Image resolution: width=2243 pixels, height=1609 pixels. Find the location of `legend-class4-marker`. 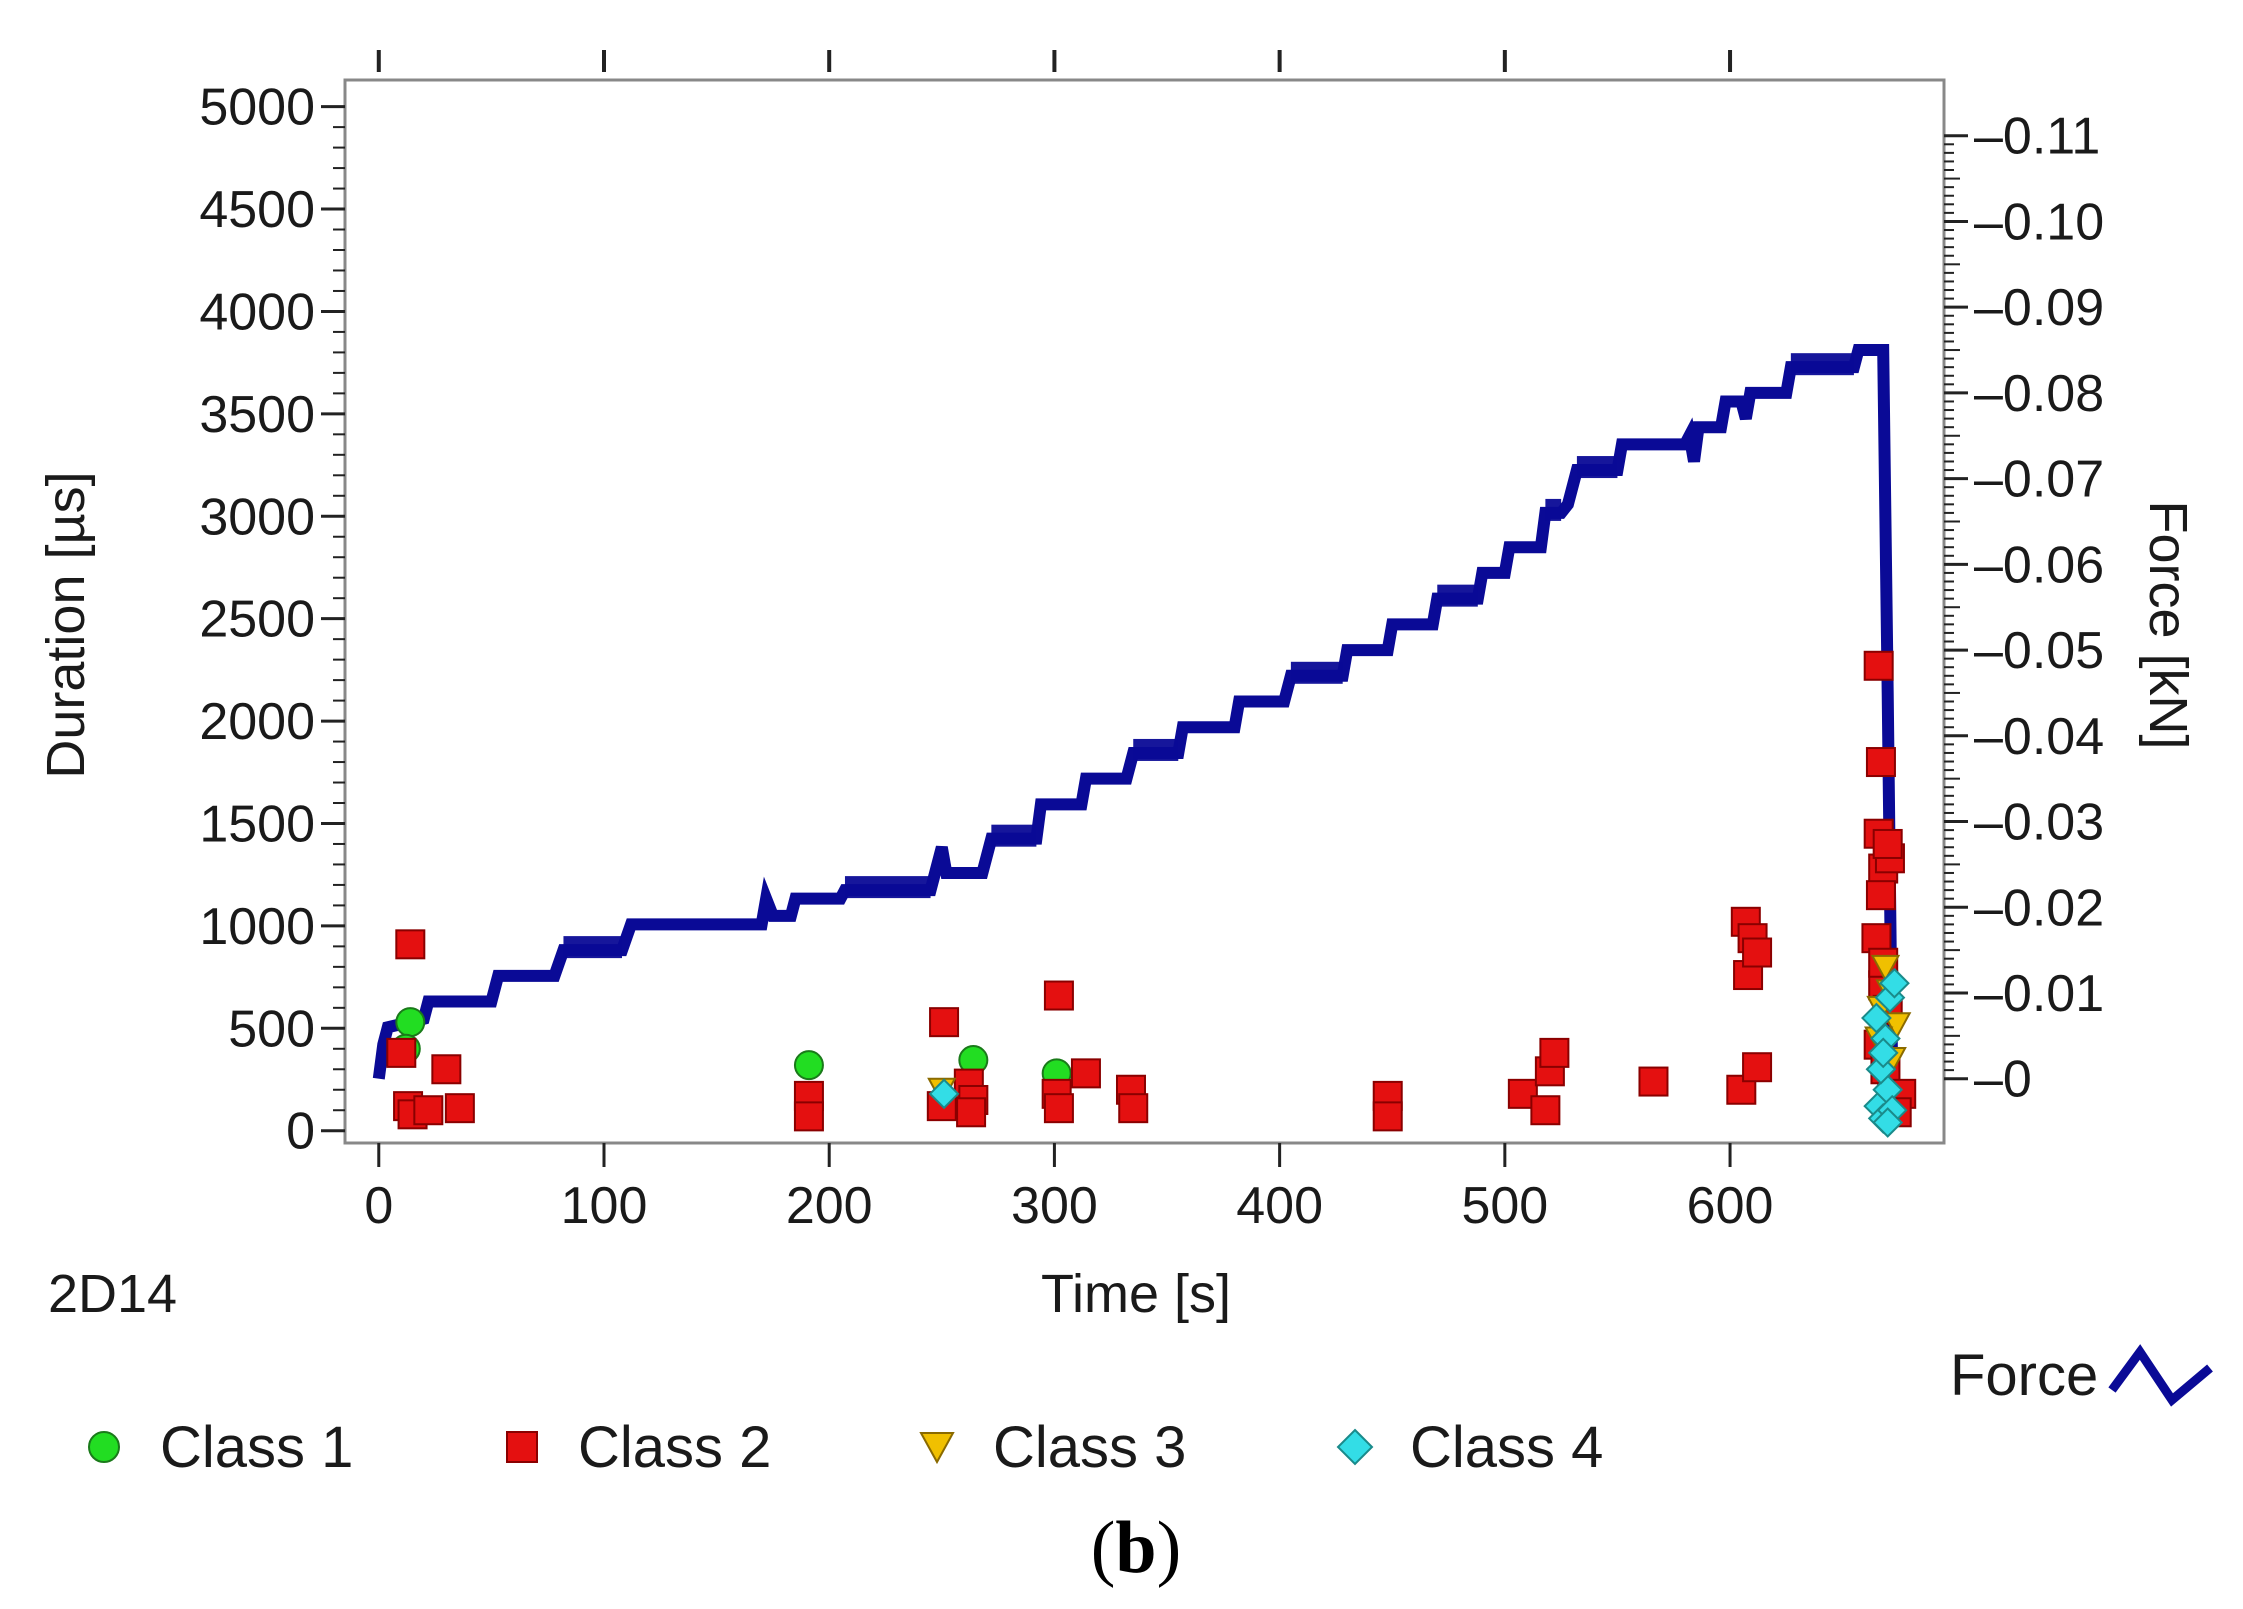

legend-class4-marker is located at coordinates (1355, 1447).